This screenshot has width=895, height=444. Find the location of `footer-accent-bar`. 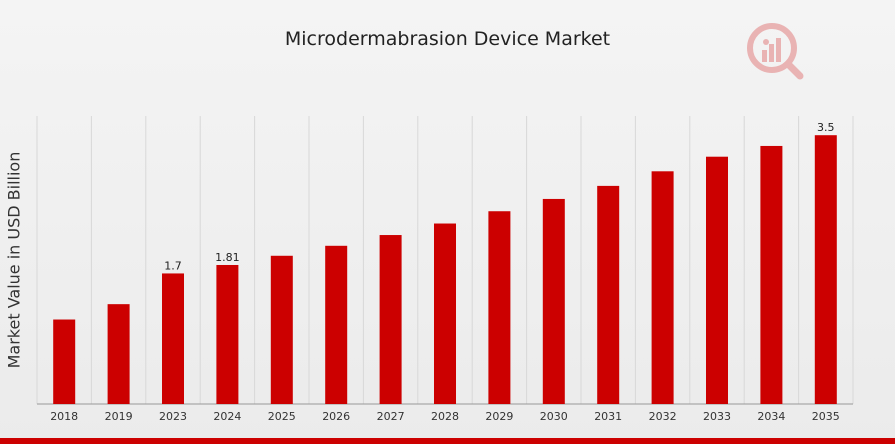

footer-accent-bar is located at coordinates (447, 441).